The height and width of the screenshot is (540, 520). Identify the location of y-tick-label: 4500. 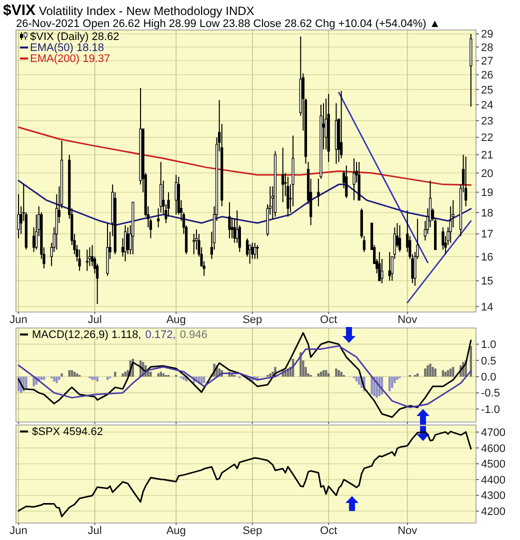
(493, 464).